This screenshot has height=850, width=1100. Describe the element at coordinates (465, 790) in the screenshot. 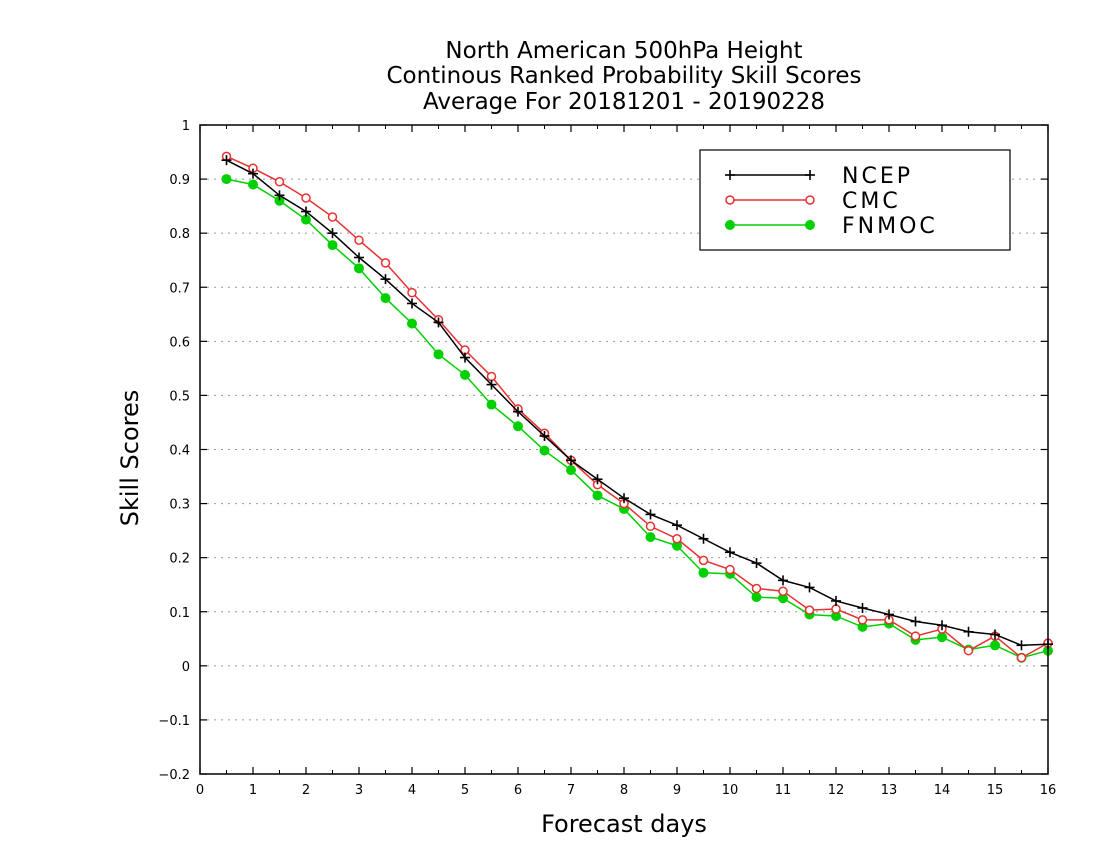

I see `x-tick-label: 5` at that location.